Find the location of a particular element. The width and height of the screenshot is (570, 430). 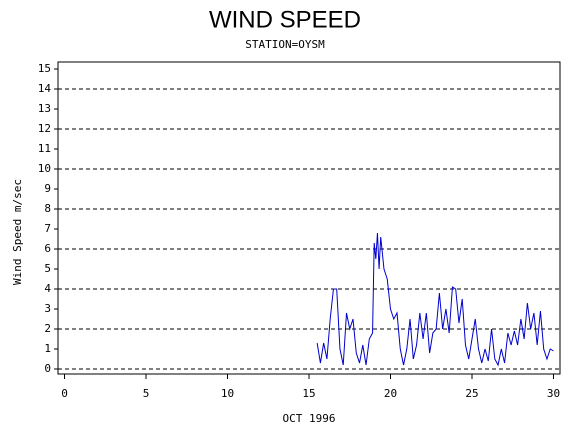

y-tick-label: 15 is located at coordinates (44, 68).